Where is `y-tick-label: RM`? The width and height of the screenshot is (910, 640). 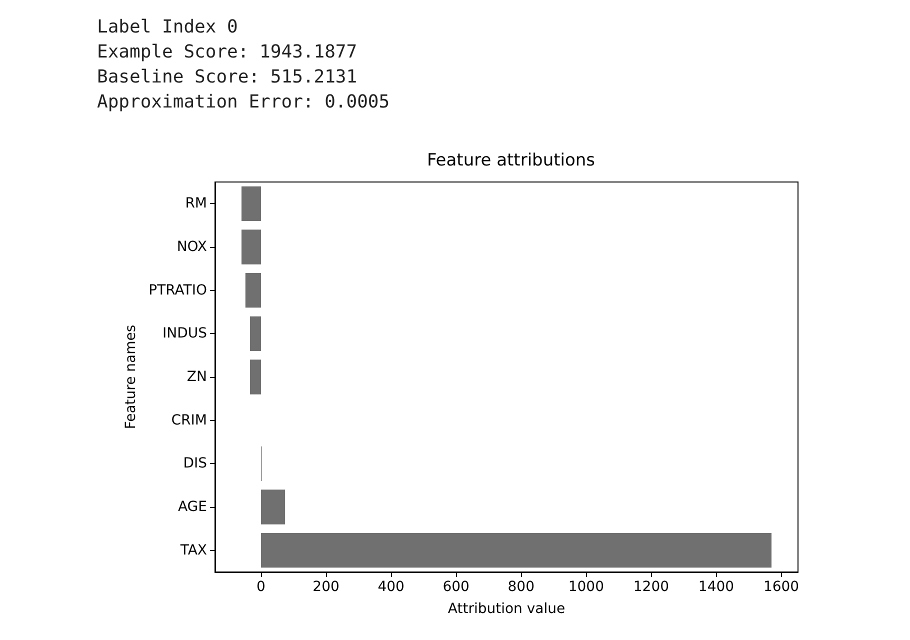
y-tick-label: RM is located at coordinates (196, 204).